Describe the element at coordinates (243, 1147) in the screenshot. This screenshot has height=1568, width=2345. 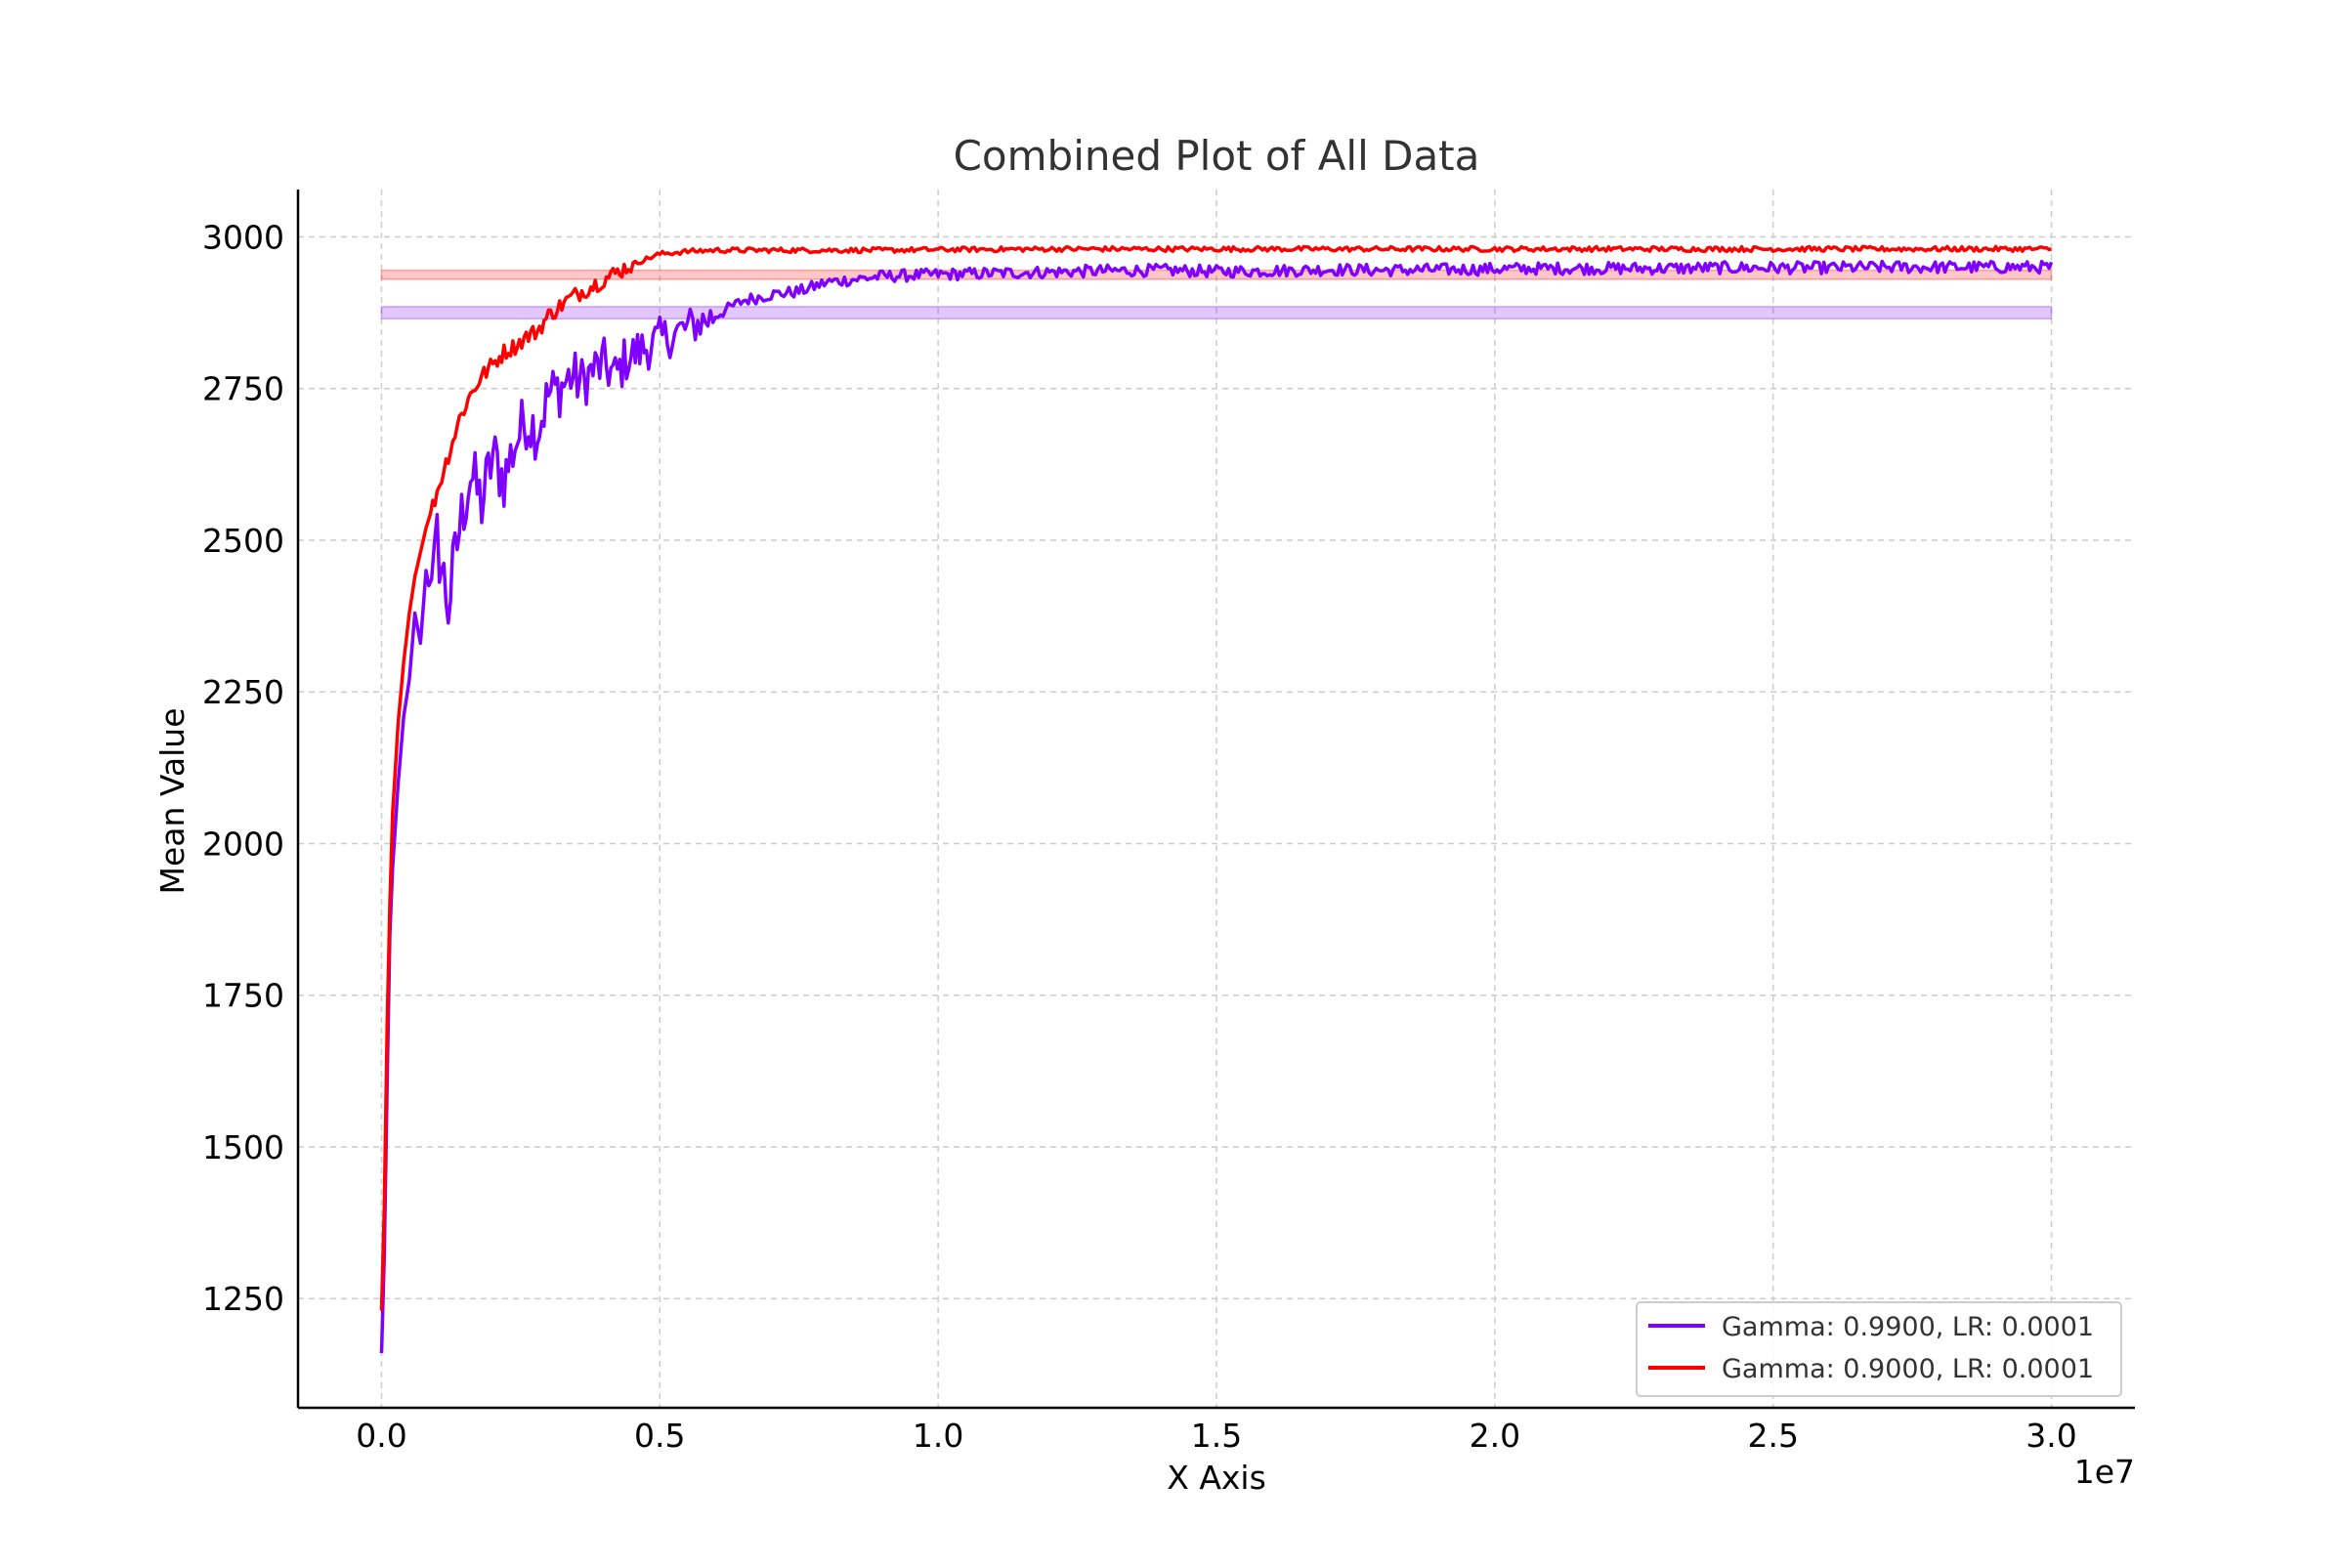
I see `y-tick-label: 1500` at that location.